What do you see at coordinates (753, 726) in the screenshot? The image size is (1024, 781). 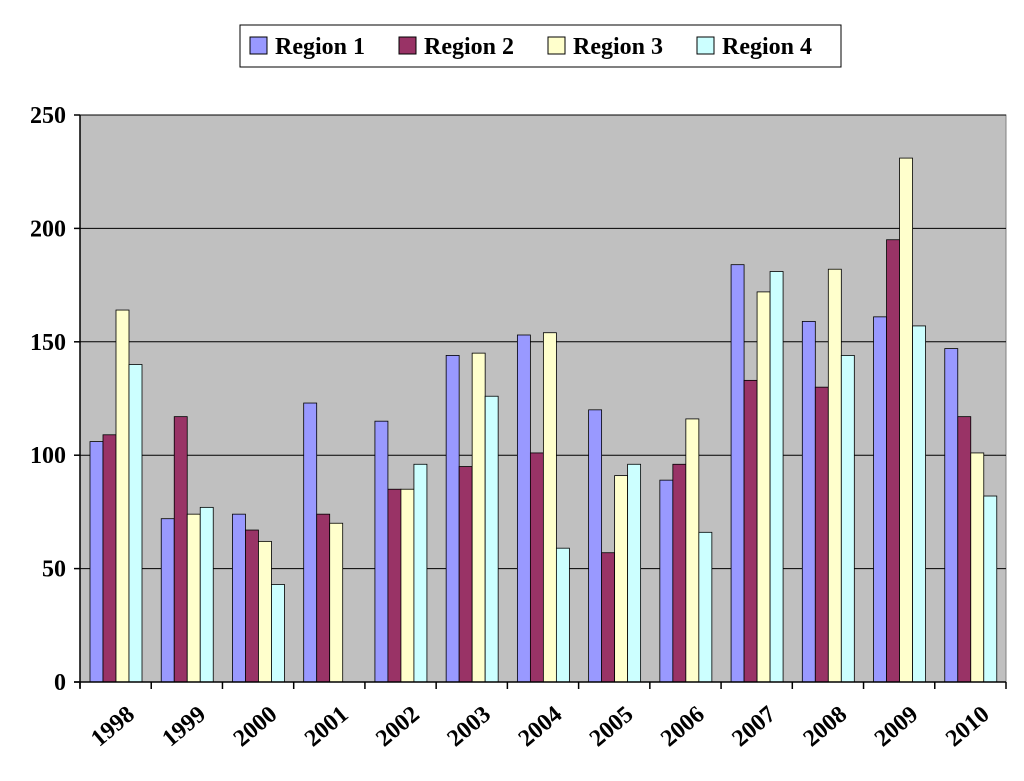 I see `x-tick-label-2007: 2007` at bounding box center [753, 726].